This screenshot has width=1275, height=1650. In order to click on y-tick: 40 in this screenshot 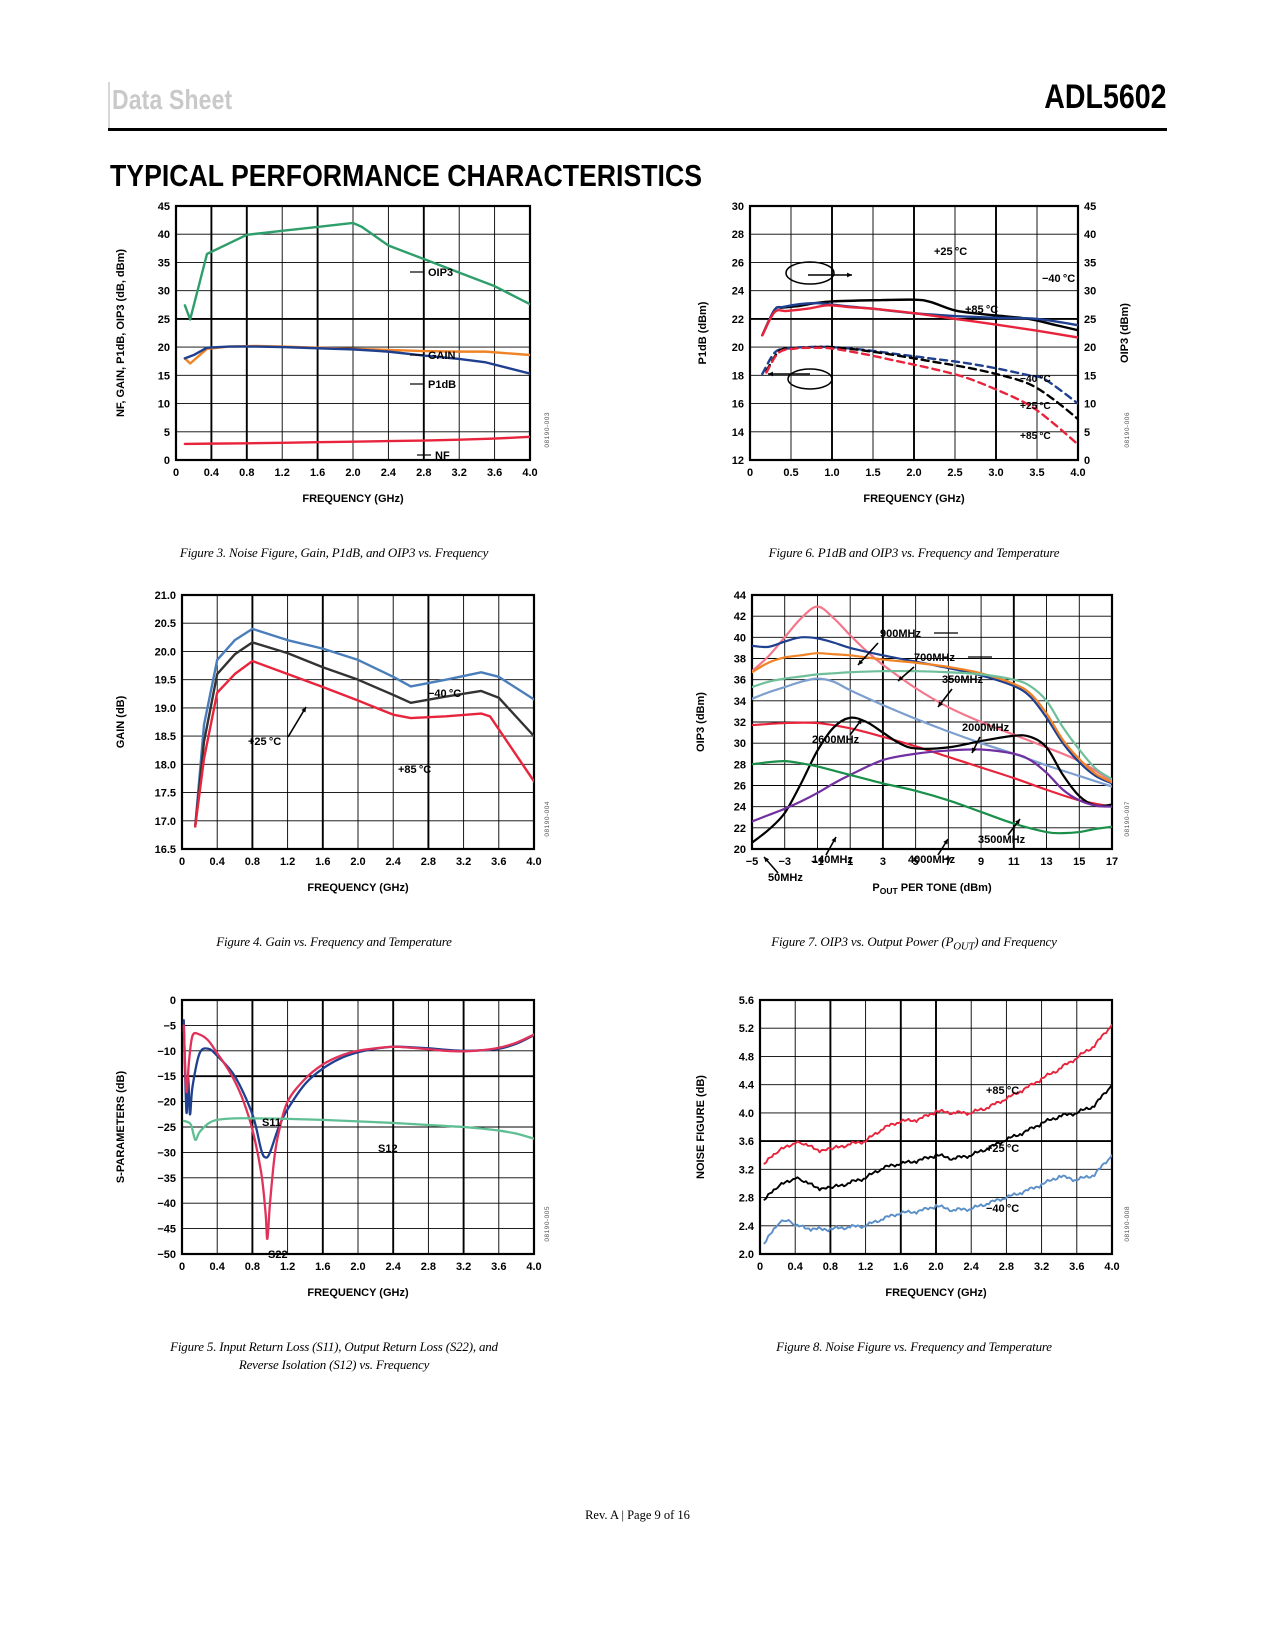, I will do `click(164, 235)`.